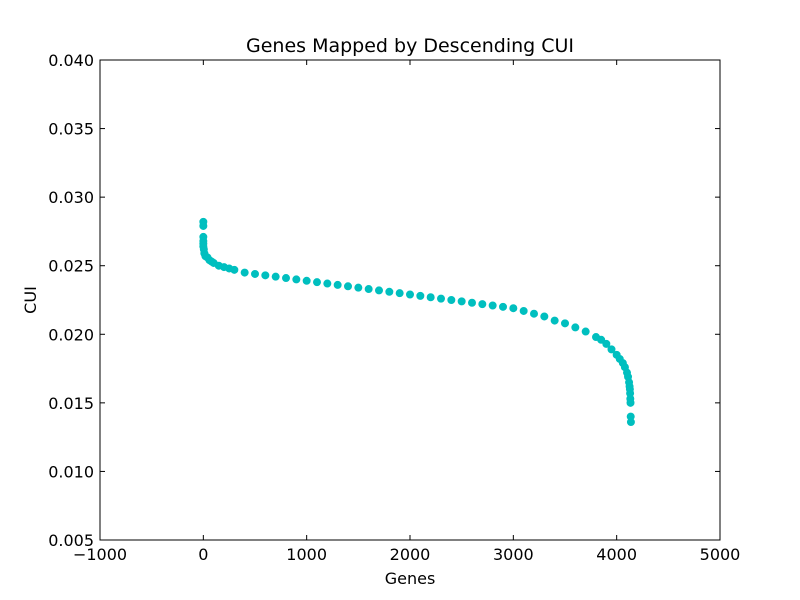  I want to click on y-tick-label: 0.030, so click(71, 197).